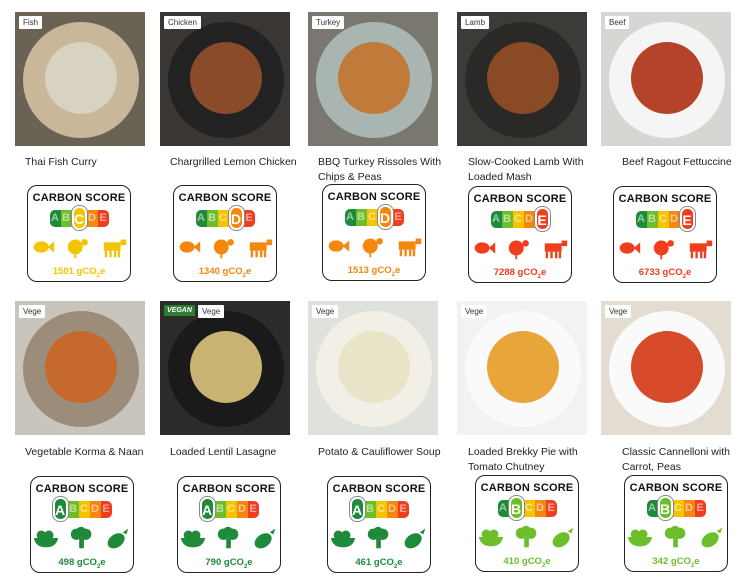  What do you see at coordinates (182, 22) in the screenshot?
I see `category-tag: Chicken` at bounding box center [182, 22].